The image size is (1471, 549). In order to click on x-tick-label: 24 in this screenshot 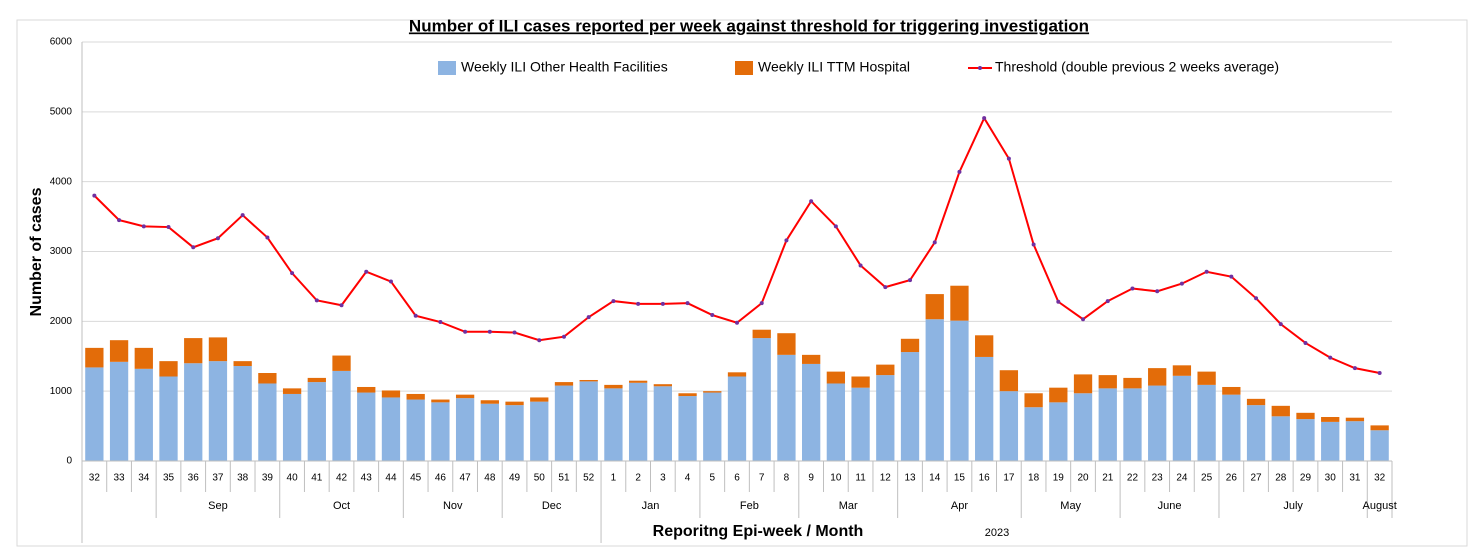, I will do `click(1182, 478)`.